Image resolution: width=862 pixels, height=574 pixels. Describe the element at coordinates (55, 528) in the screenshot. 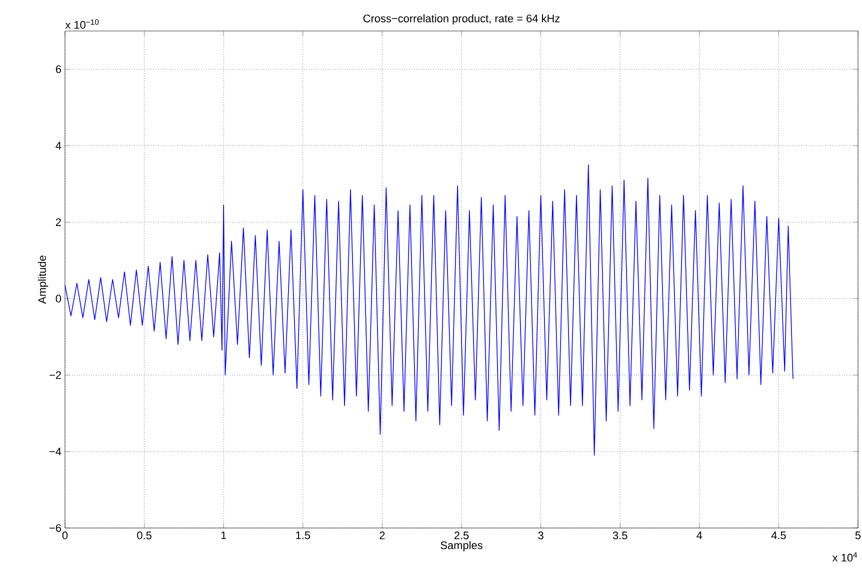

I see `y-tick-label: −6` at that location.